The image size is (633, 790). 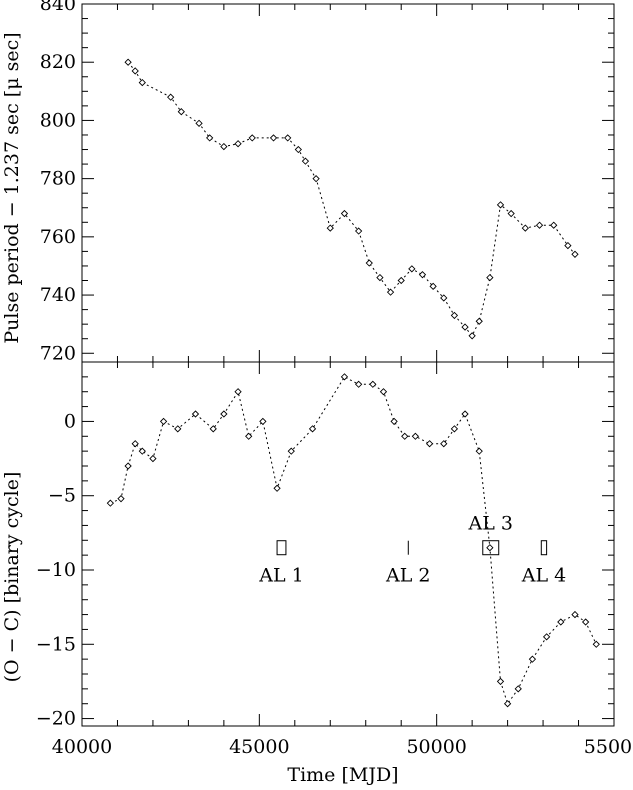 What do you see at coordinates (56, 570) in the screenshot?
I see `bottom-y-tick-label: −10` at bounding box center [56, 570].